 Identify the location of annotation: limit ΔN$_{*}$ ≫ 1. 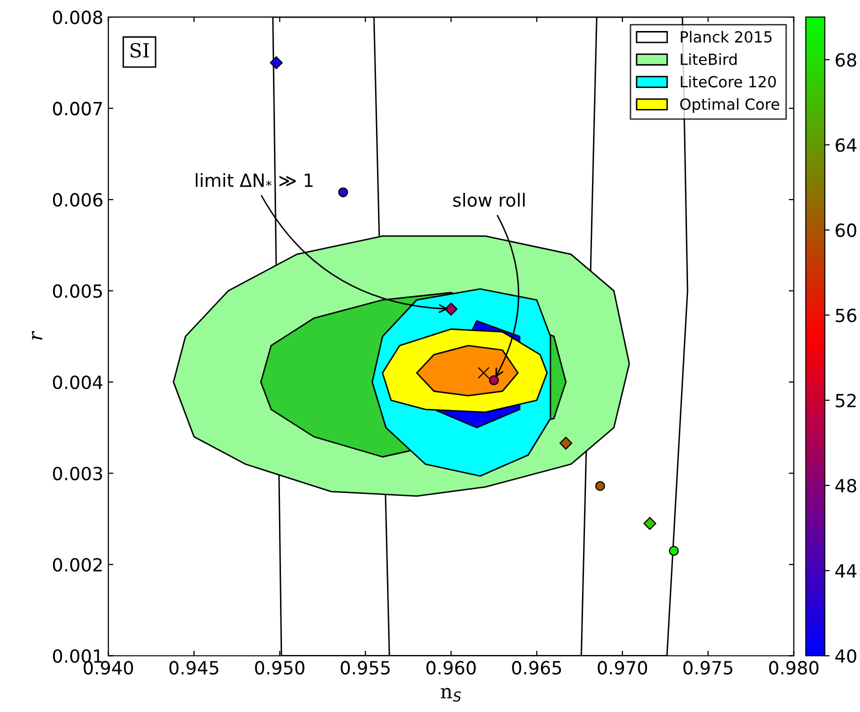
(254, 180).